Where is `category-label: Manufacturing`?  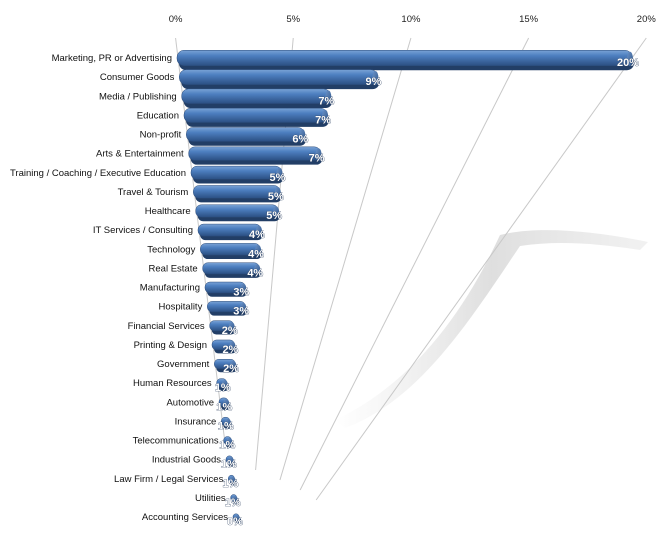 category-label: Manufacturing is located at coordinates (170, 288).